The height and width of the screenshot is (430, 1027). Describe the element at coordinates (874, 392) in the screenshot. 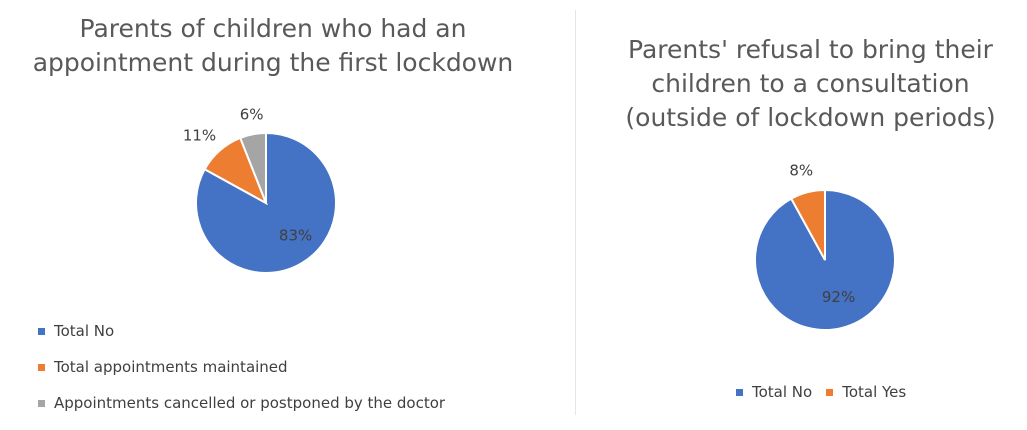

I see `legend-label: Total Yes` at that location.